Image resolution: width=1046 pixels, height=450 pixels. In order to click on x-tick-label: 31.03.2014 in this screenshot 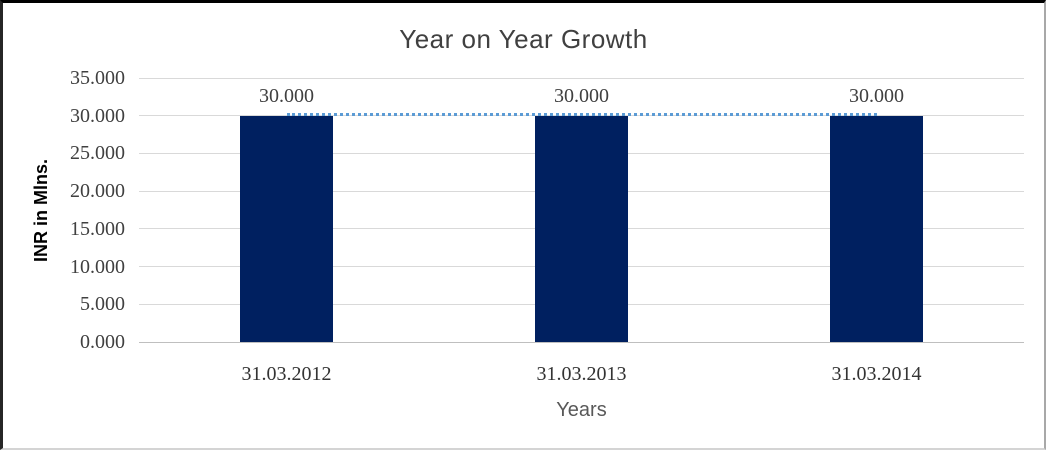, I will do `click(876, 374)`.